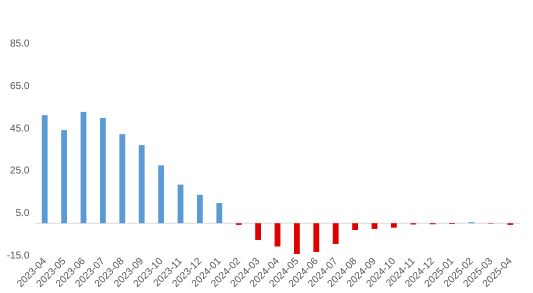 This screenshot has height=293, width=533. I want to click on y-tick-label: 65.0, so click(20, 86).